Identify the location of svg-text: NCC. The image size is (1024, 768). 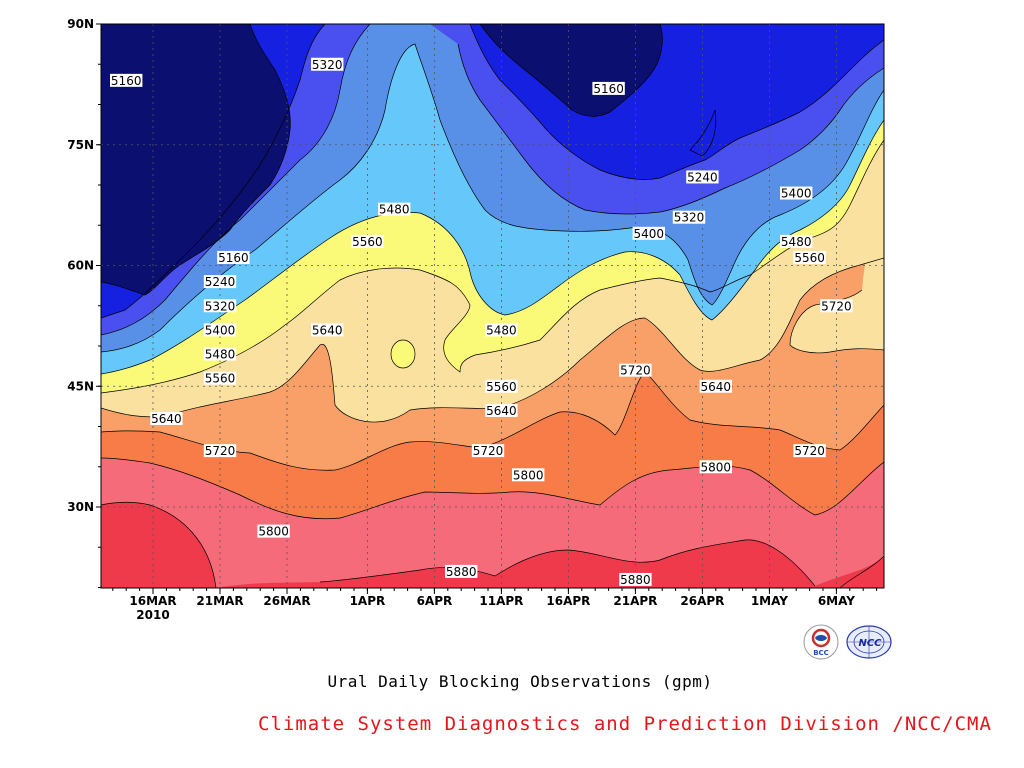
(870, 643).